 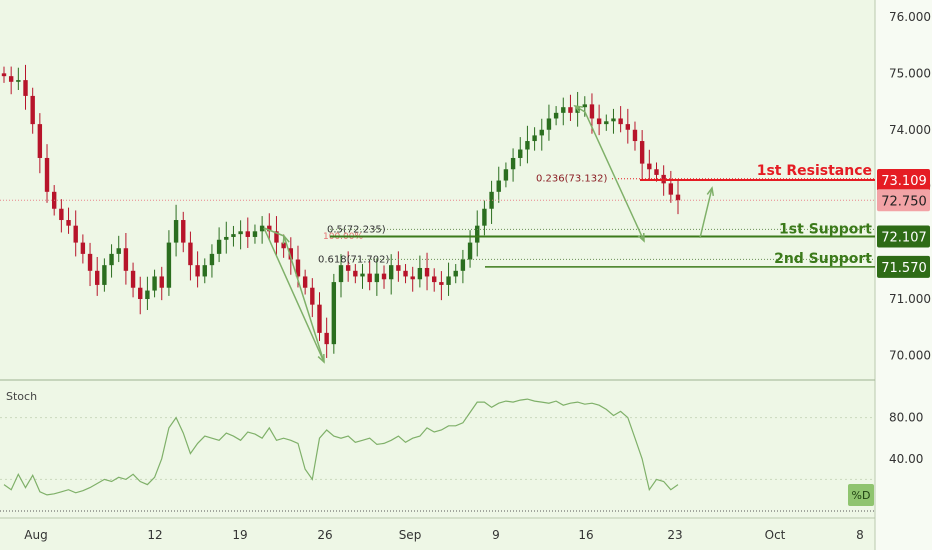 What do you see at coordinates (823, 259) in the screenshot?
I see `support-2-label: 2nd Support` at bounding box center [823, 259].